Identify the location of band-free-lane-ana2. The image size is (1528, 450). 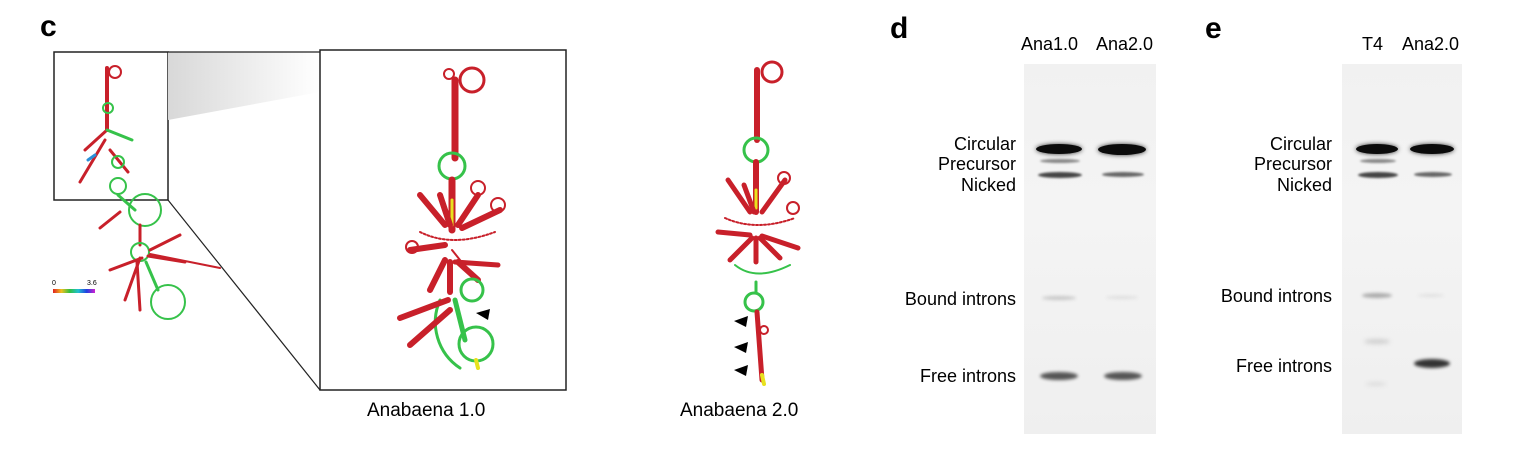
(1432, 363).